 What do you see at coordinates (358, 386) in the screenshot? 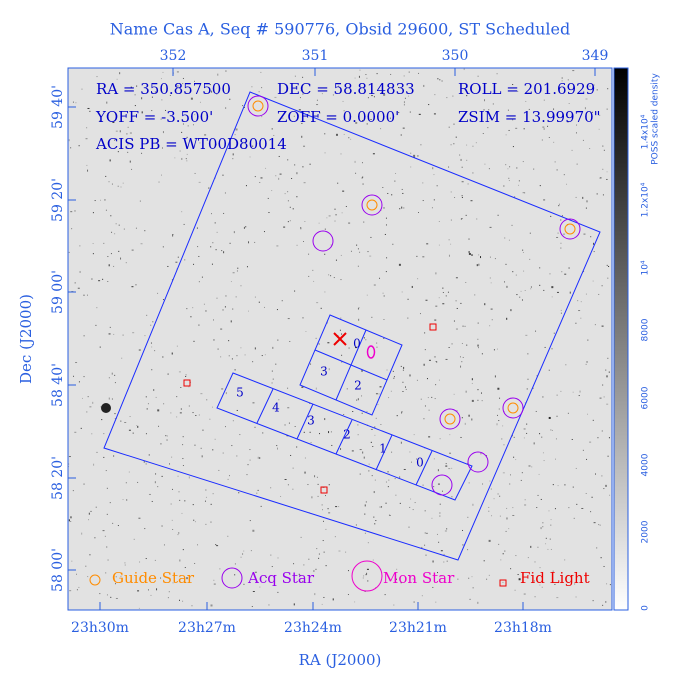
I see `chip-label: 2` at bounding box center [358, 386].